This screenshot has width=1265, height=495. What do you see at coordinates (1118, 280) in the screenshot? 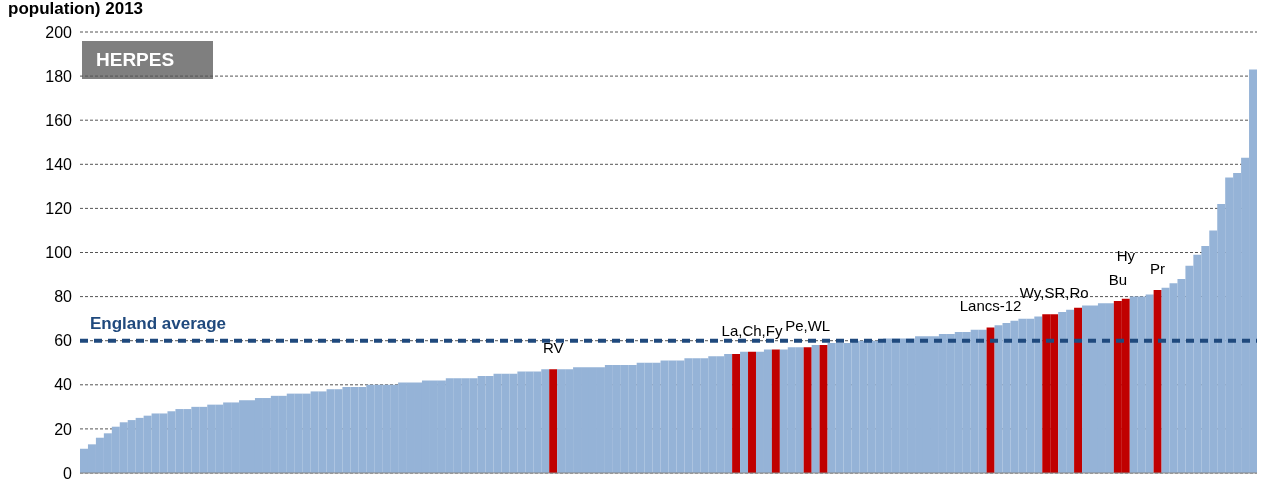
I see `data-label: Bu` at bounding box center [1118, 280].